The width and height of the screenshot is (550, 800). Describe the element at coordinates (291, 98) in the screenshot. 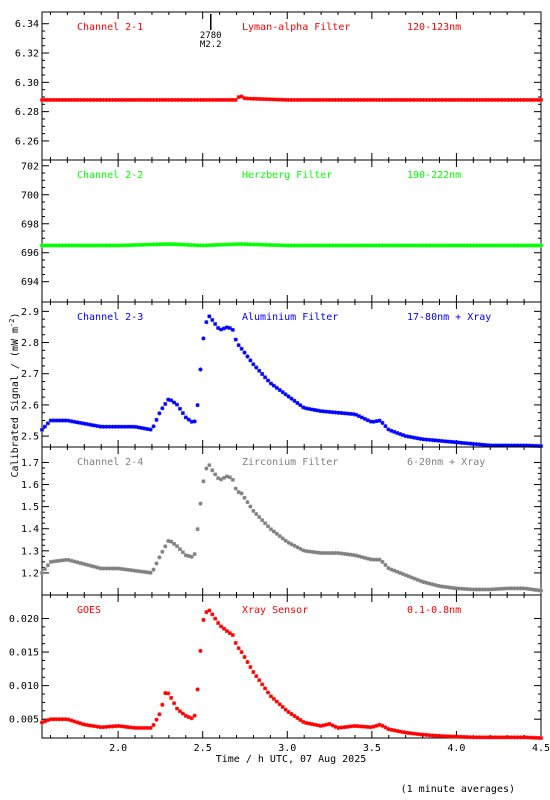

I see `series-points` at that location.